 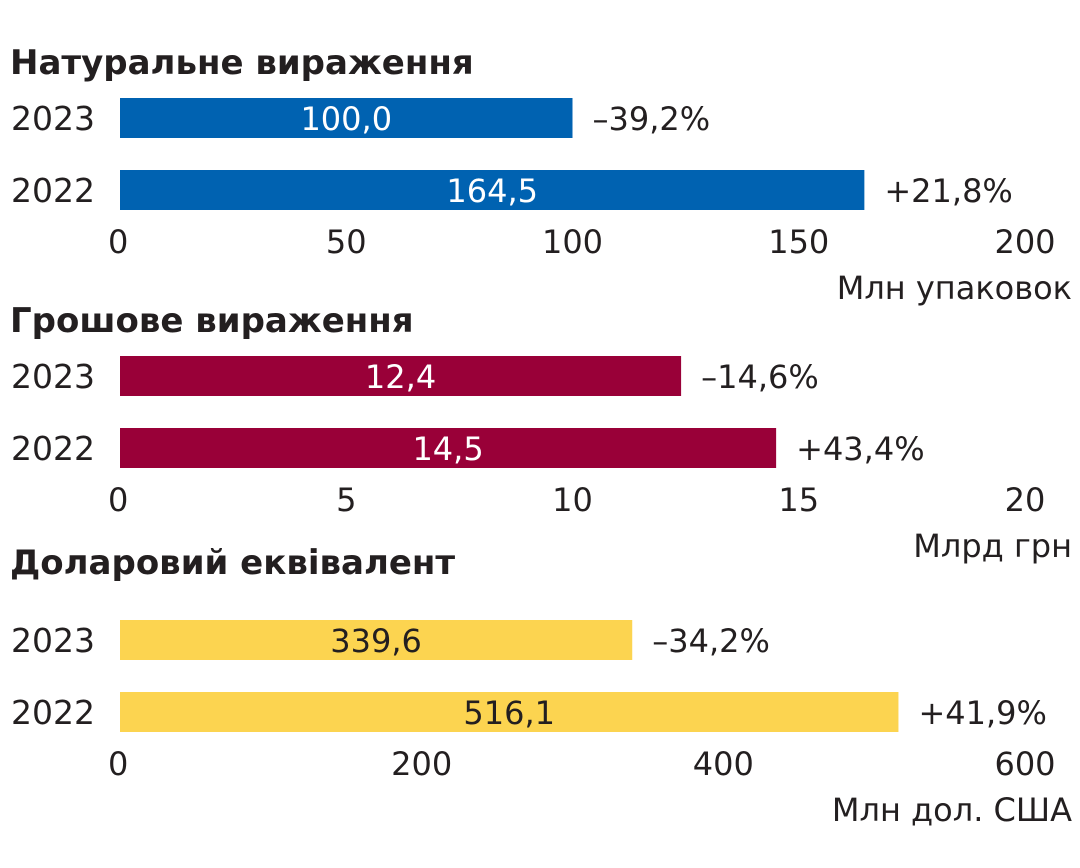 I want to click on x-tick-label: 150, so click(x=798, y=242).